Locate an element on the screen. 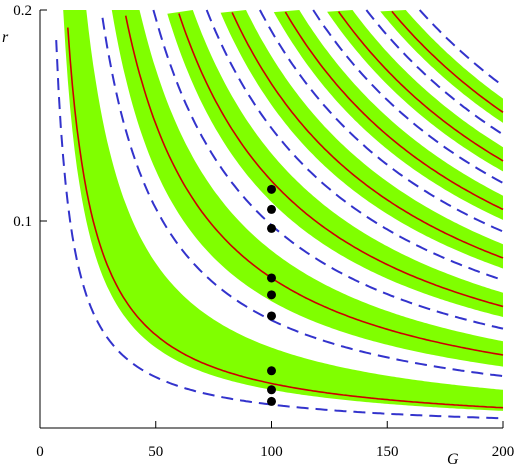  y-tick-label: 0.1 is located at coordinates (22, 222).